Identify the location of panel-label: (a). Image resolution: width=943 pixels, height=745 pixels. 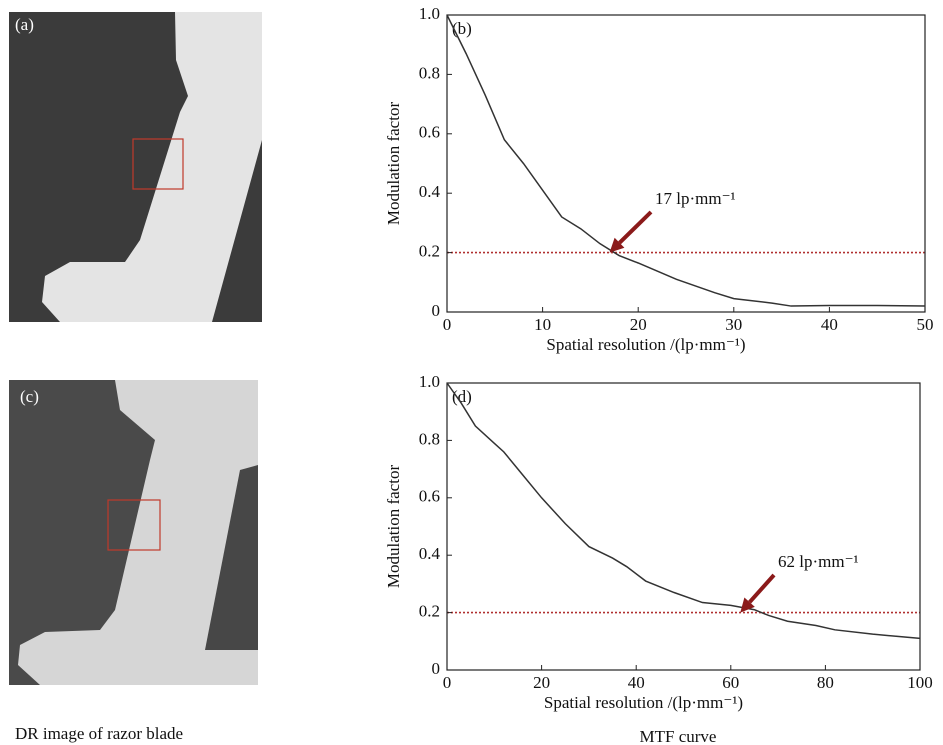
(24, 24).